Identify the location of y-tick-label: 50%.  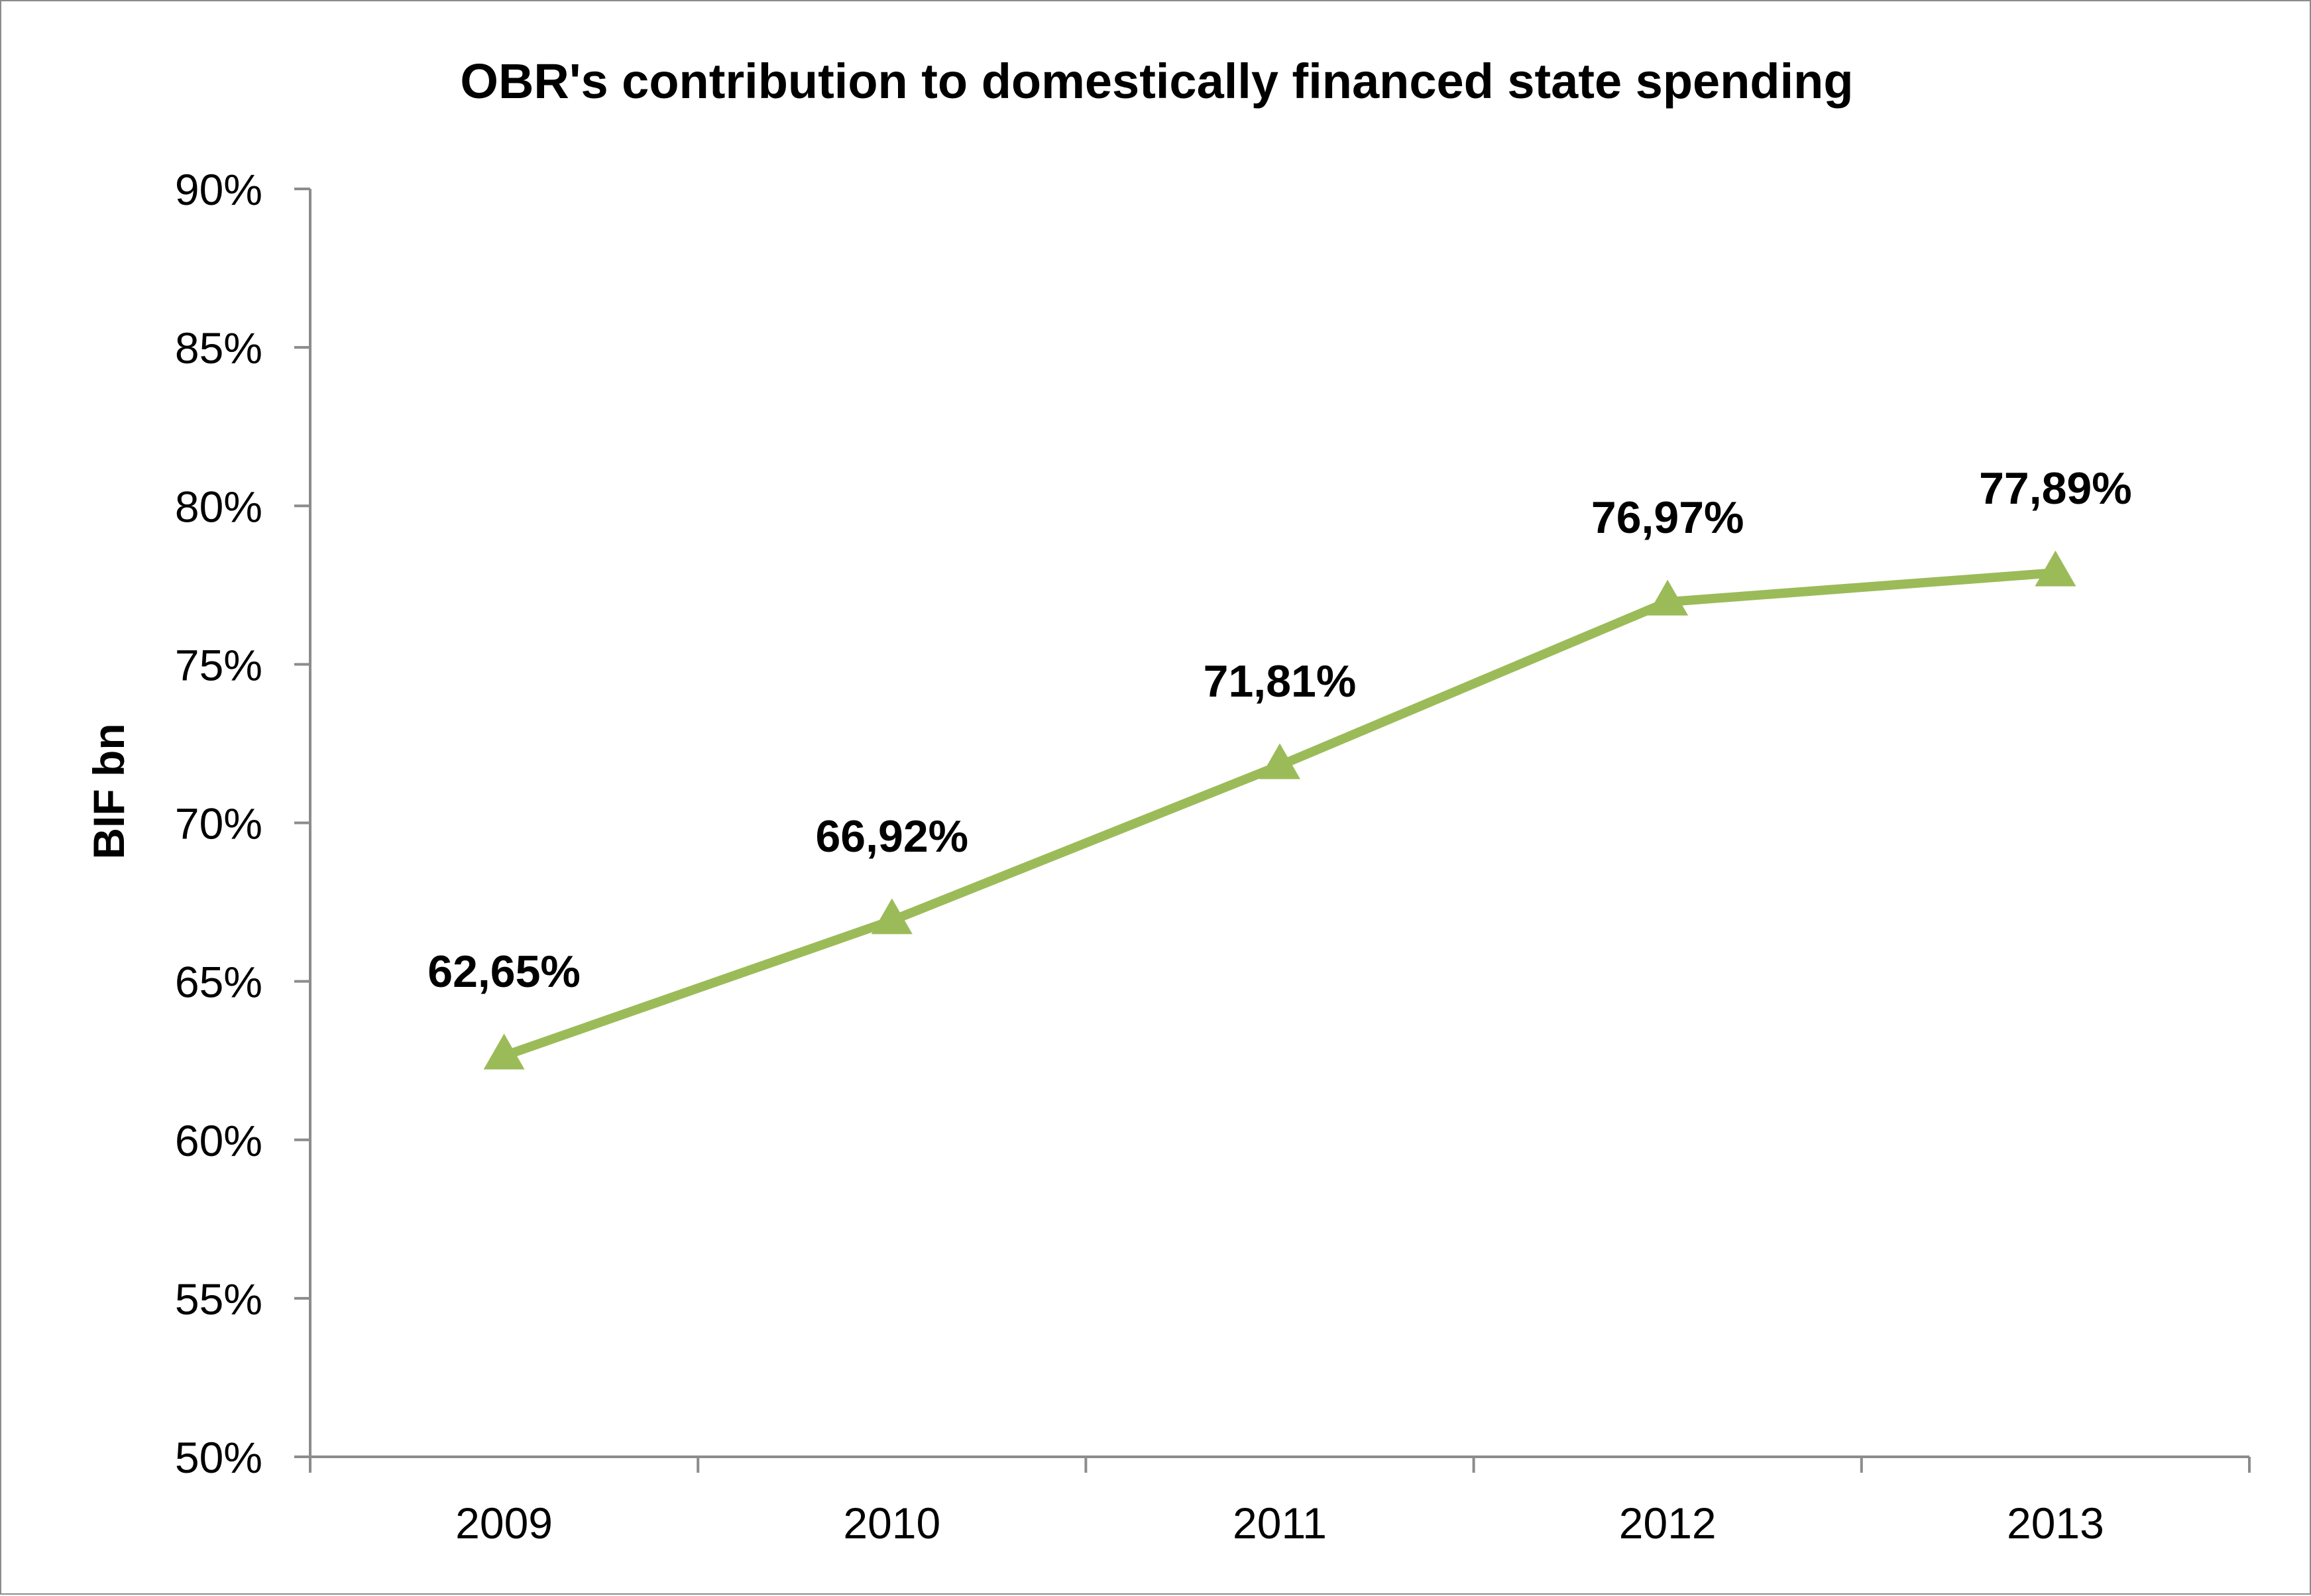
(218, 1457).